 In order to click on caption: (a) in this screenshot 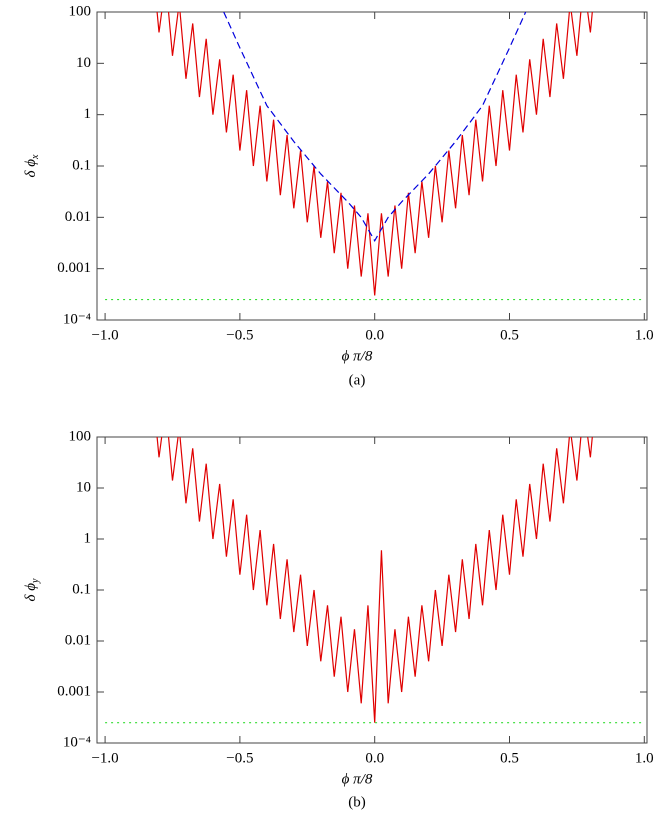, I will do `click(357, 380)`.